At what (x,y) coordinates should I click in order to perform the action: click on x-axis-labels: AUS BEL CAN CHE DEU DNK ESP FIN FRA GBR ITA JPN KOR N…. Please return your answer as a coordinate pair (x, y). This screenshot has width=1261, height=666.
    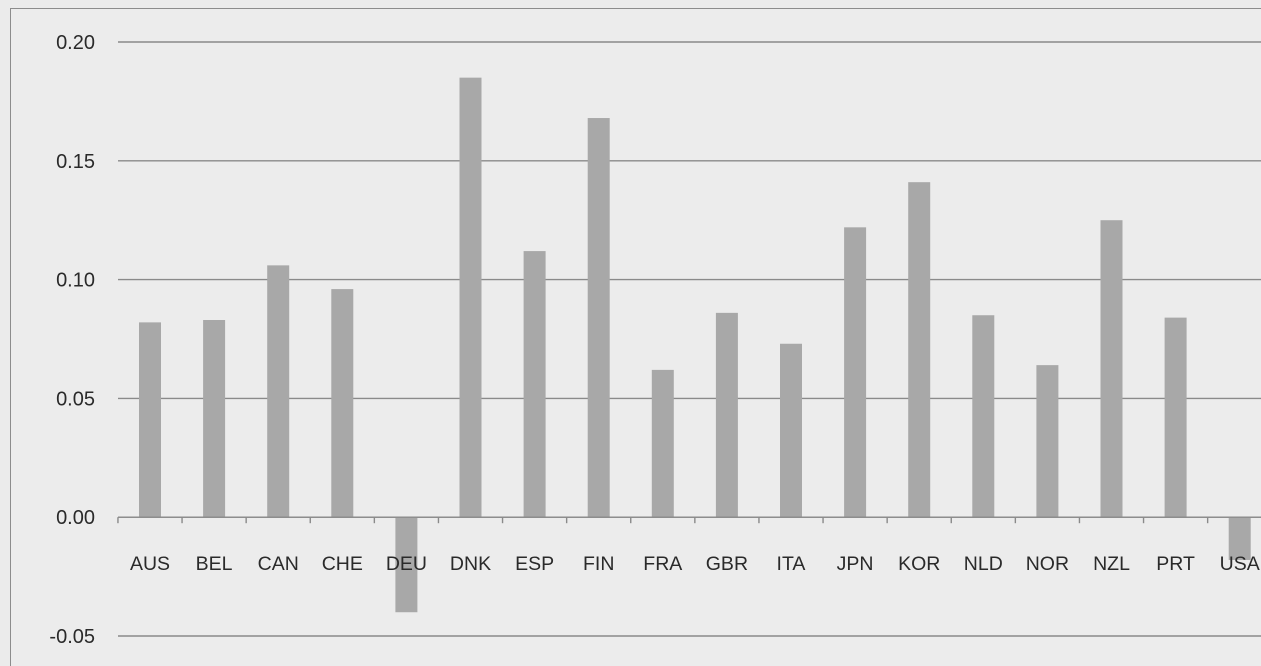
    Looking at the image, I should click on (695, 564).